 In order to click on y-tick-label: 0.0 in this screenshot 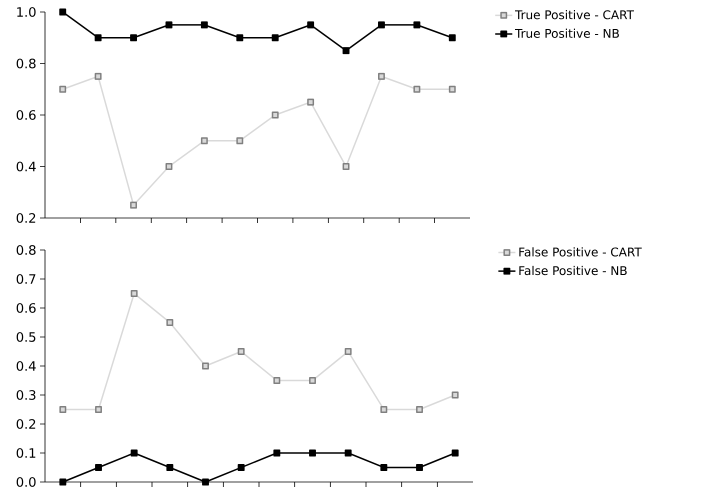, I will do `click(26, 482)`.